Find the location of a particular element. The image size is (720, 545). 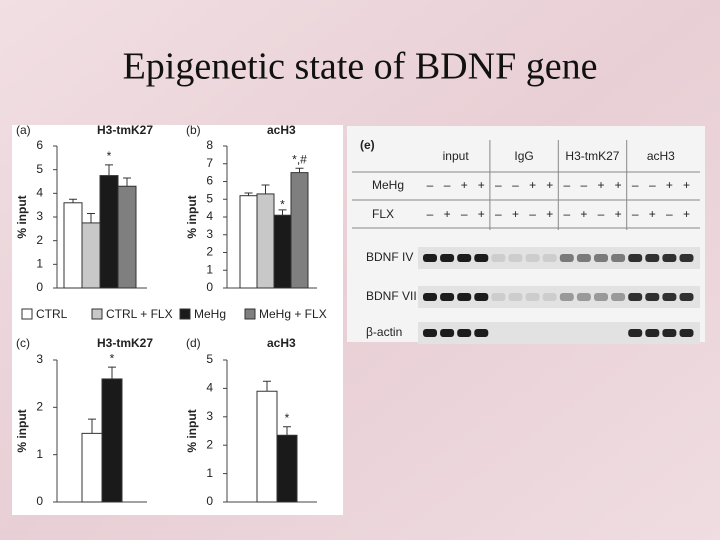

band-label: β-actin is located at coordinates (384, 332).